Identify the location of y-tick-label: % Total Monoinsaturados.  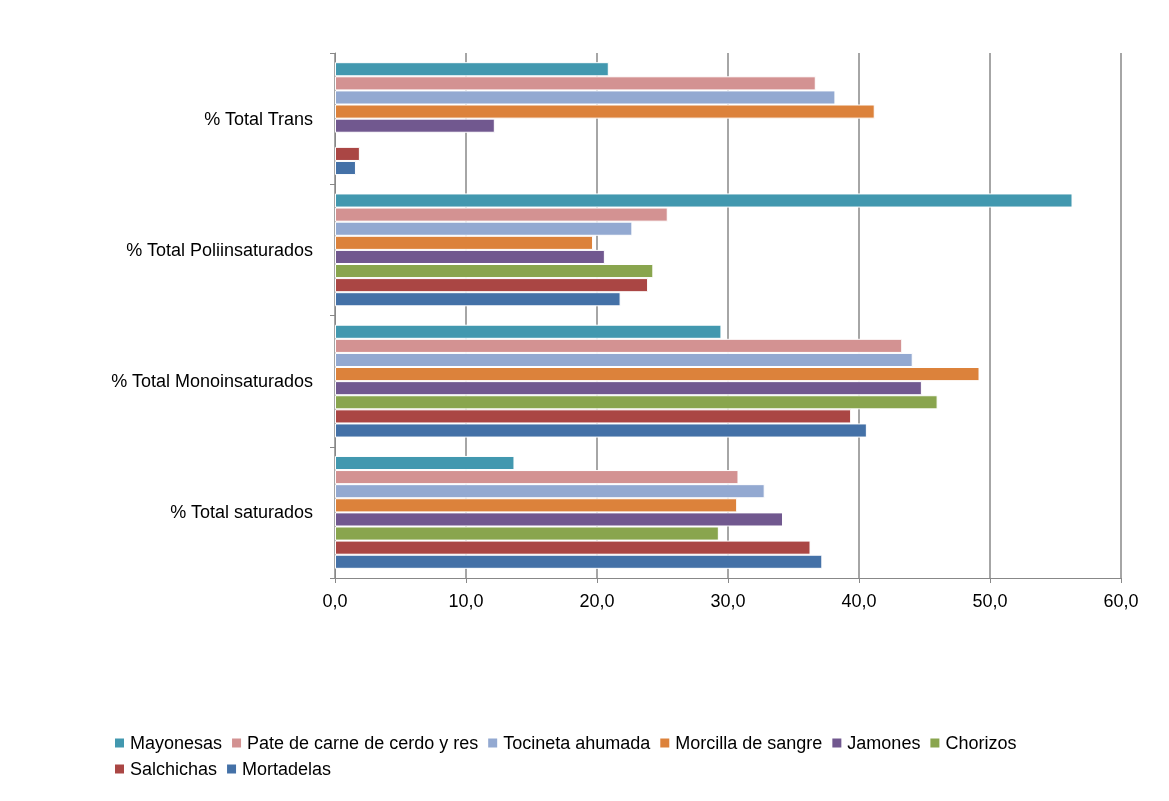
(212, 381).